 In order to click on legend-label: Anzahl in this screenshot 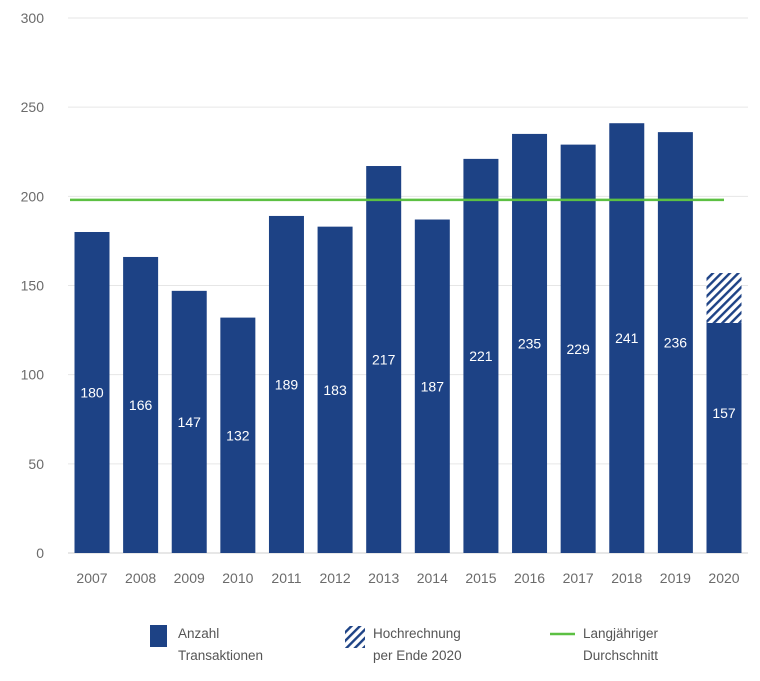, I will do `click(198, 633)`.